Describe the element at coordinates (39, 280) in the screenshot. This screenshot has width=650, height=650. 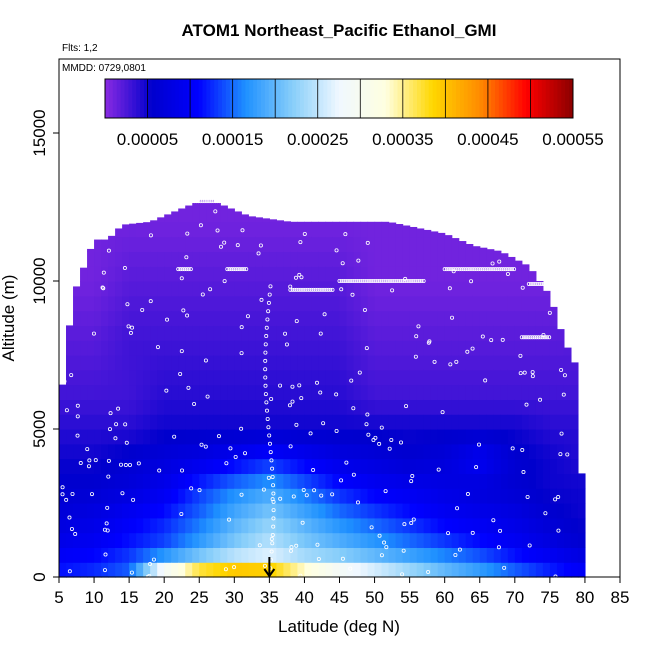
I see `y-tick-label: 10000` at that location.